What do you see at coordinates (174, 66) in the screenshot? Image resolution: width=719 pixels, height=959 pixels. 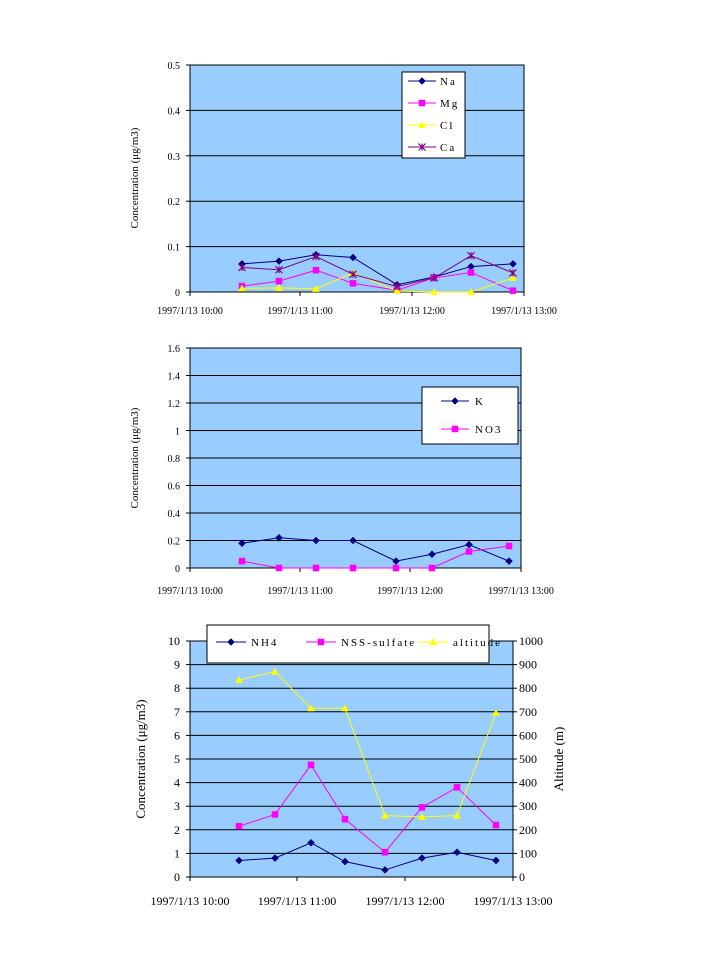 I see `y-tick-label: 0.5` at bounding box center [174, 66].